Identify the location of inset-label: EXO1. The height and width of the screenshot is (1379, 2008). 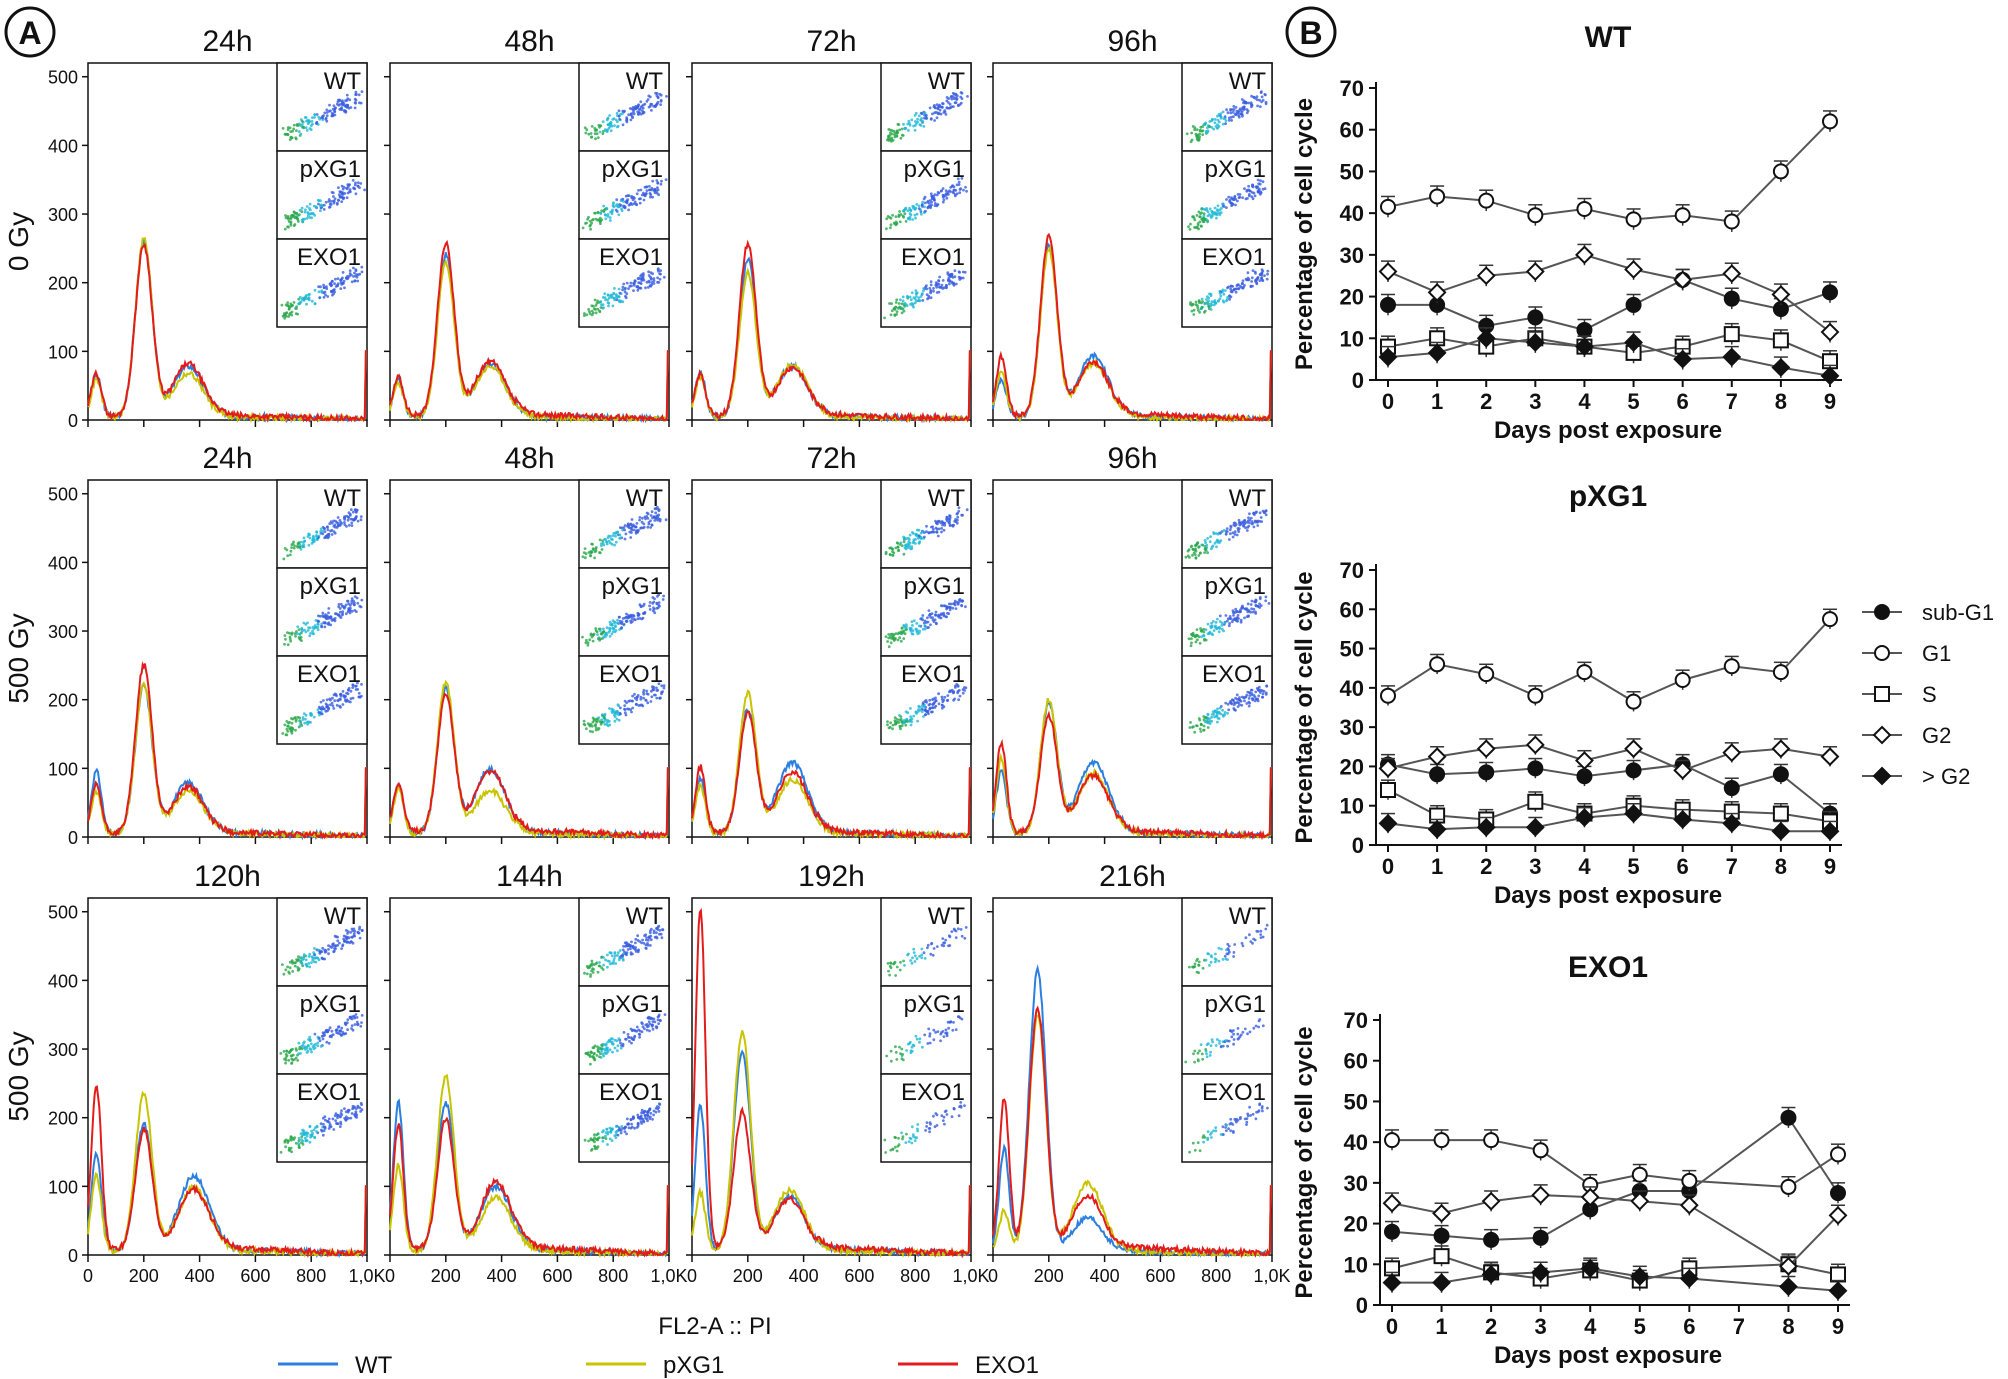
(933, 1092).